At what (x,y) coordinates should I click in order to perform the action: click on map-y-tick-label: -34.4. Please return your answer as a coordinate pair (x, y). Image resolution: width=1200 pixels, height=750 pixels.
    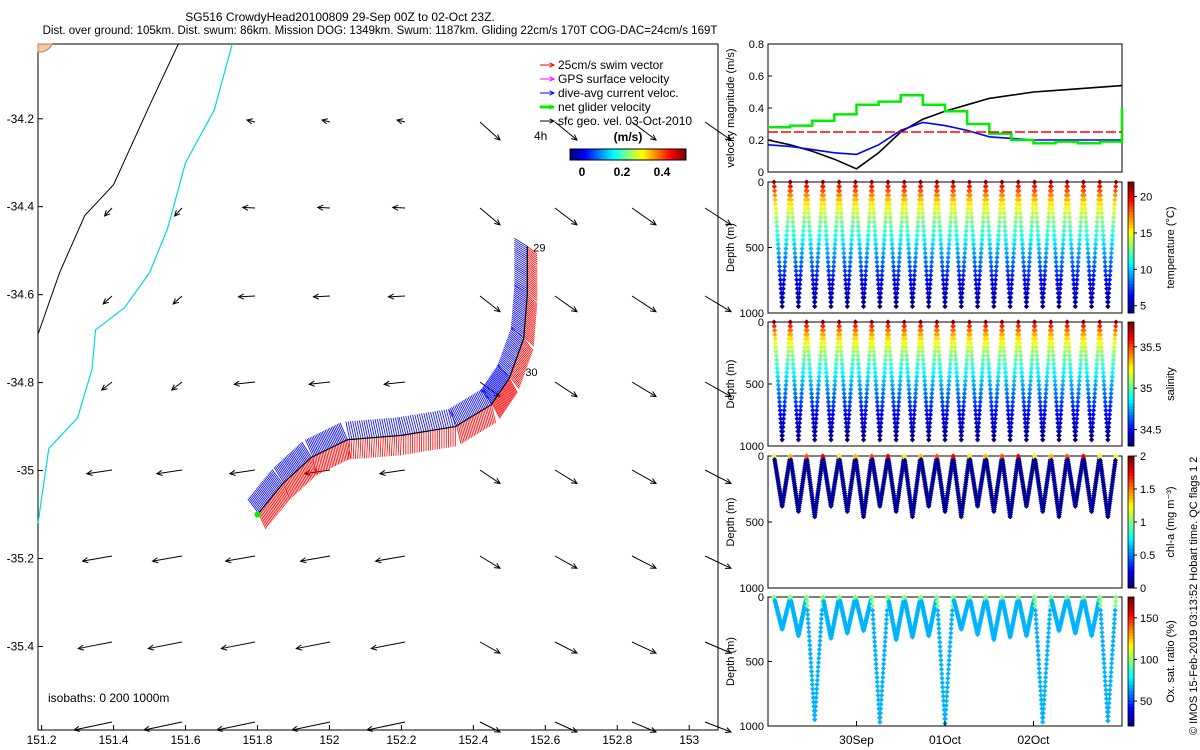
    Looking at the image, I should click on (21, 207).